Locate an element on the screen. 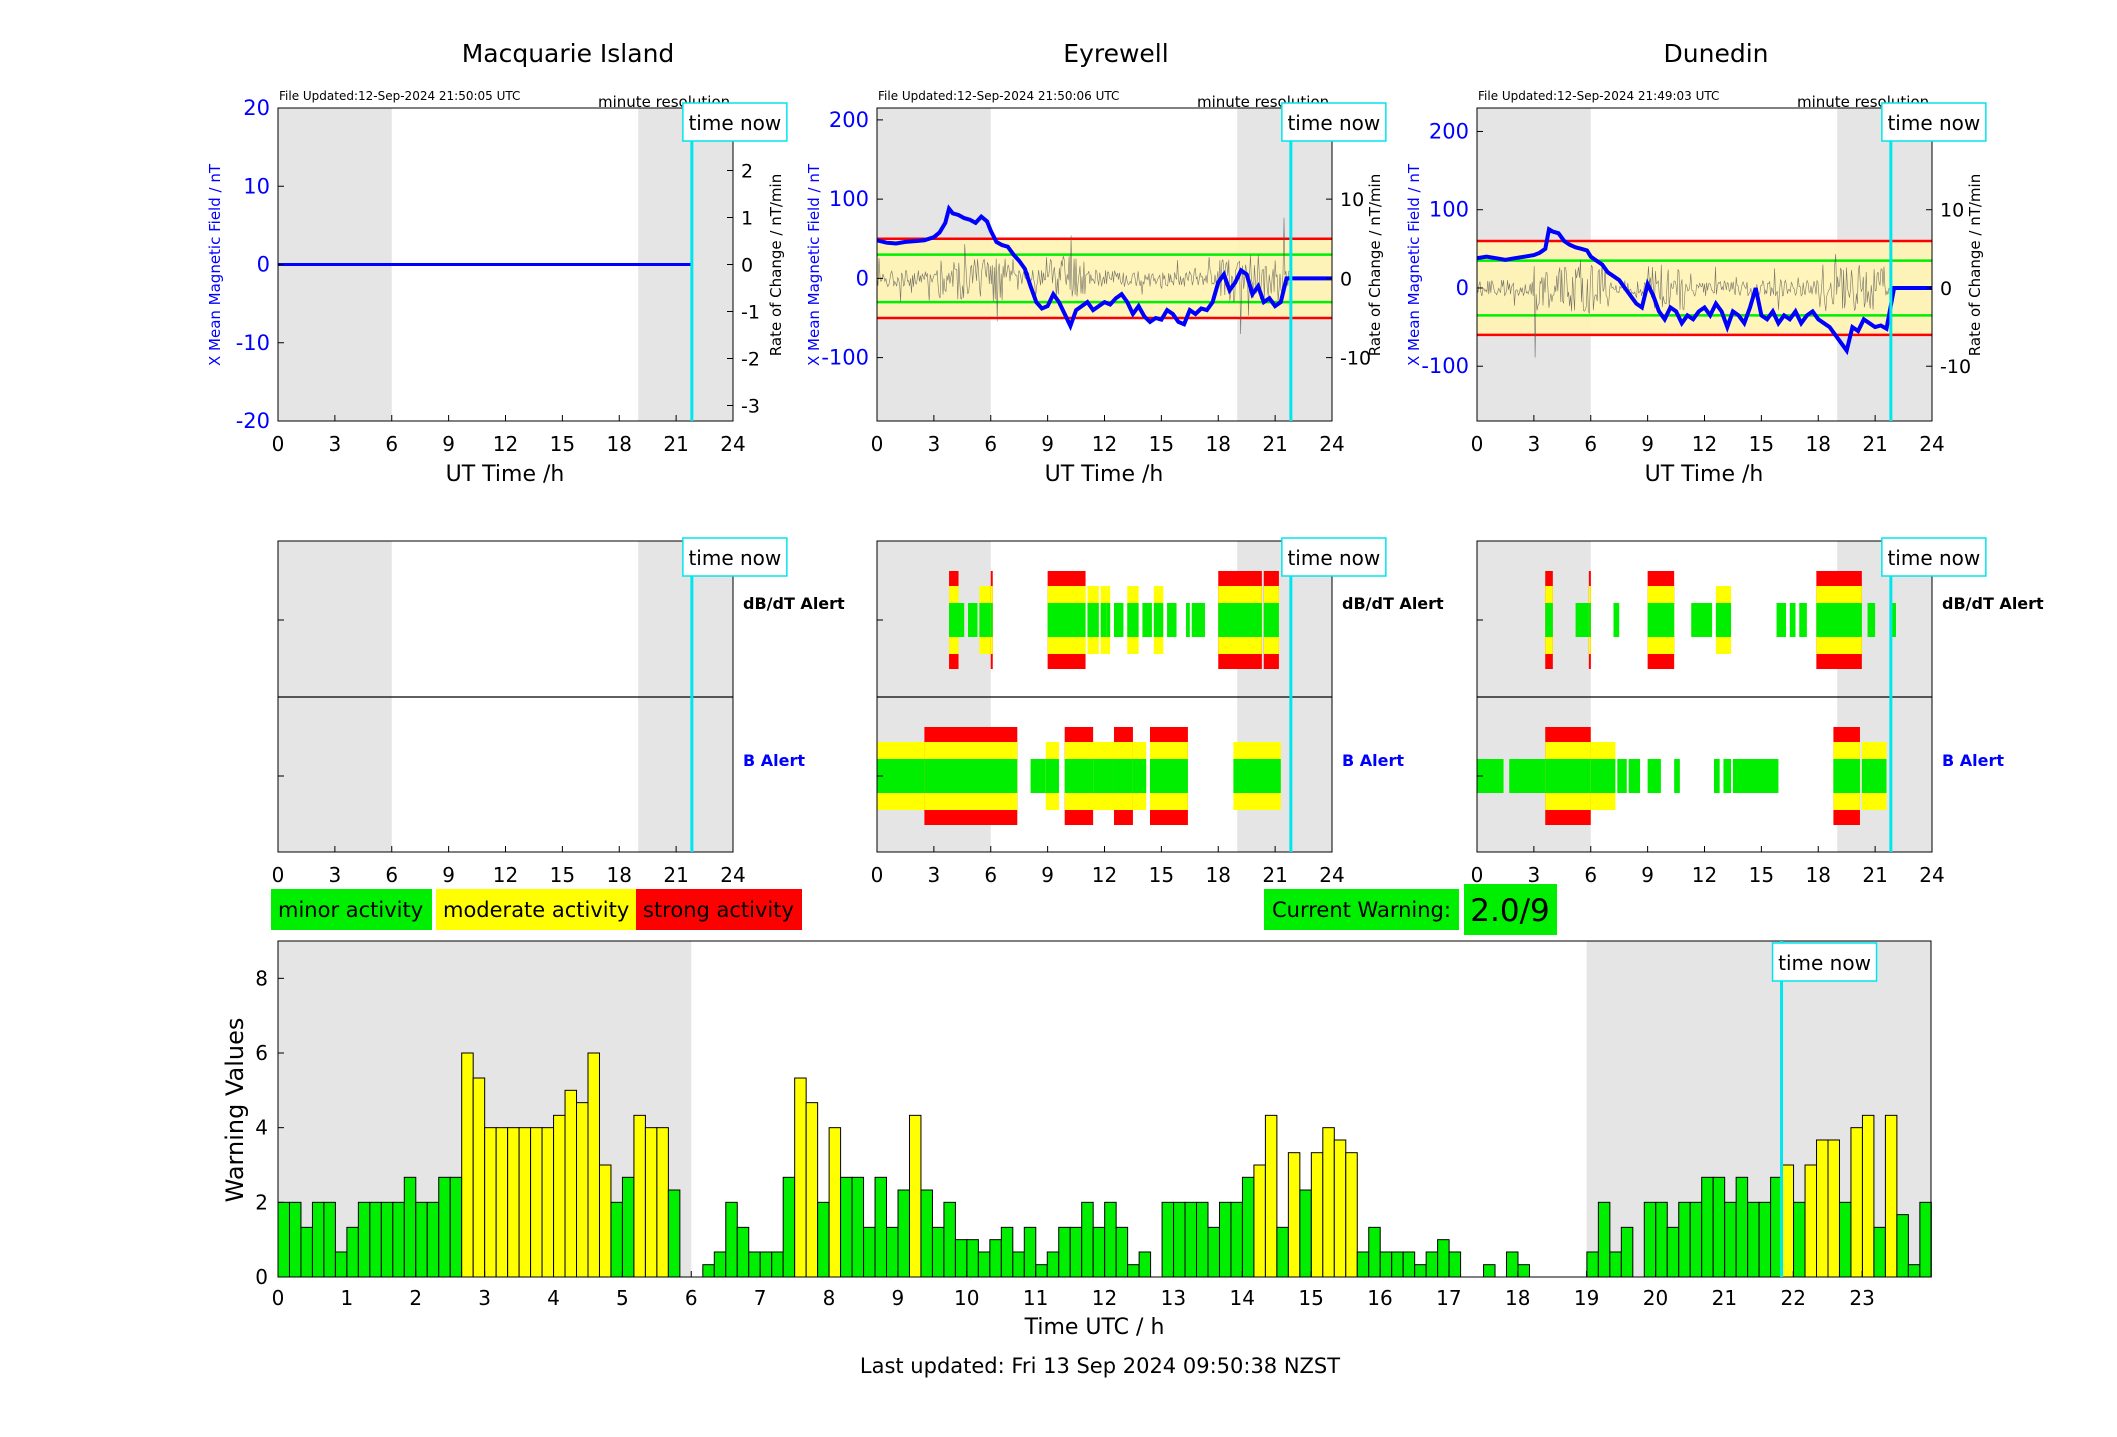  file-updated-text: File Updated:12-Sep-2024 21:50:06 UTC is located at coordinates (998, 96).